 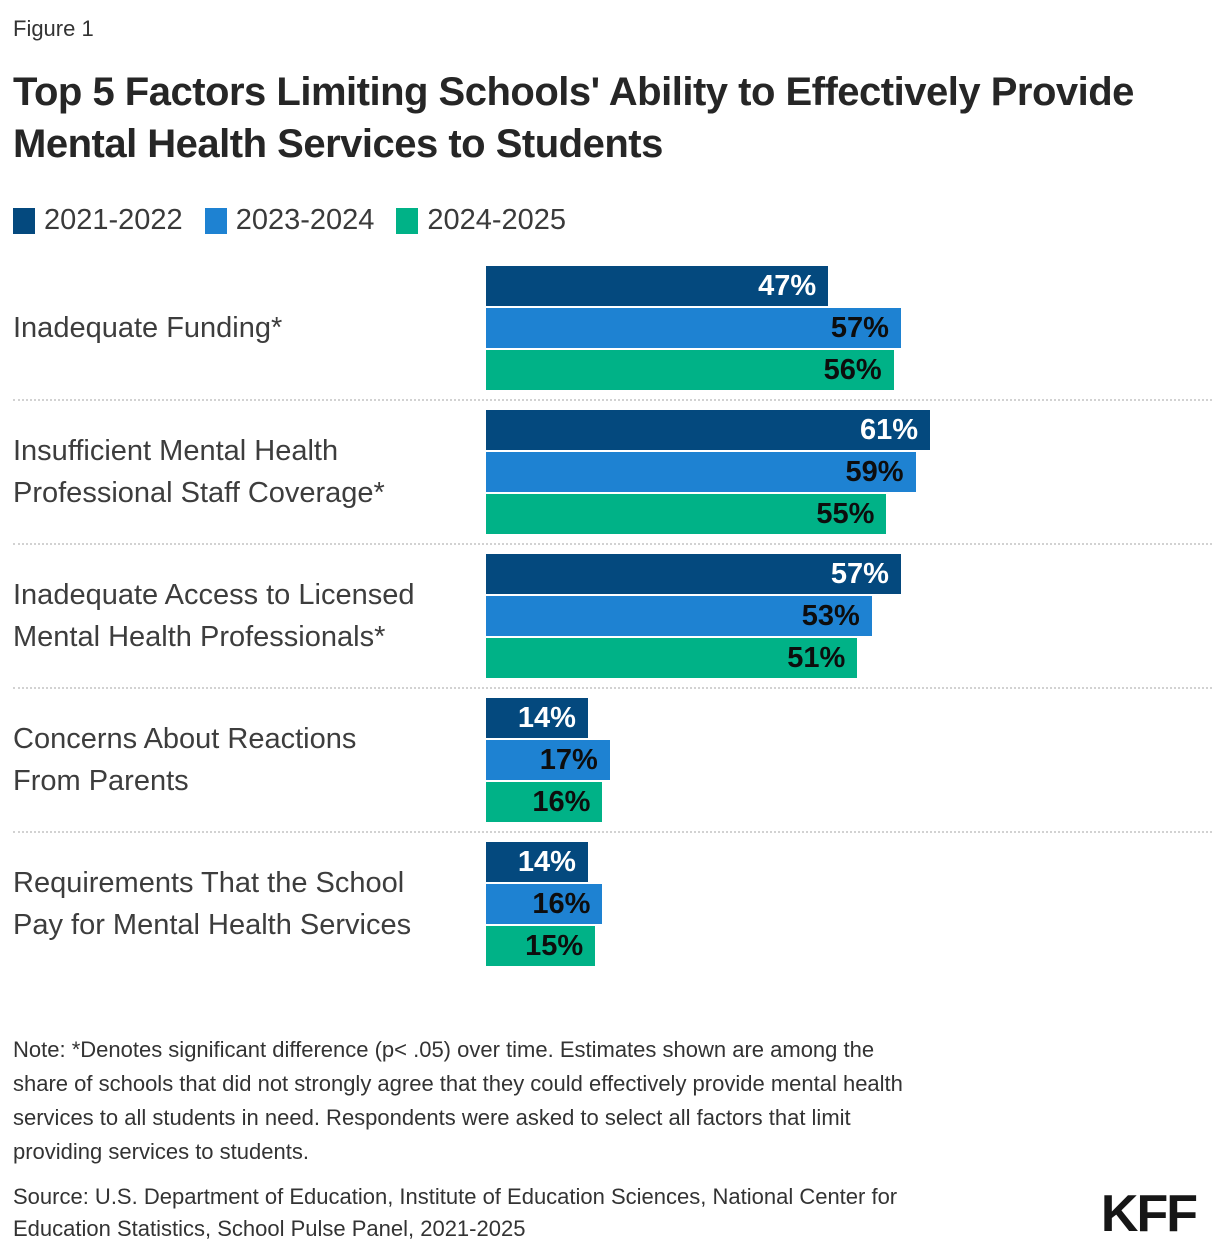 What do you see at coordinates (113, 220) in the screenshot?
I see `legend-label: 2021-2022` at bounding box center [113, 220].